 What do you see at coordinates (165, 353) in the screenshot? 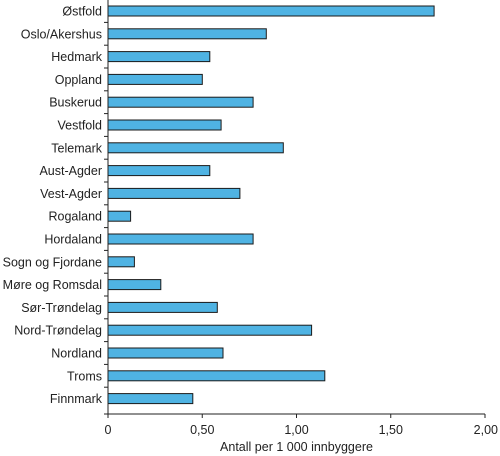
I see `bar-nordland` at bounding box center [165, 353].